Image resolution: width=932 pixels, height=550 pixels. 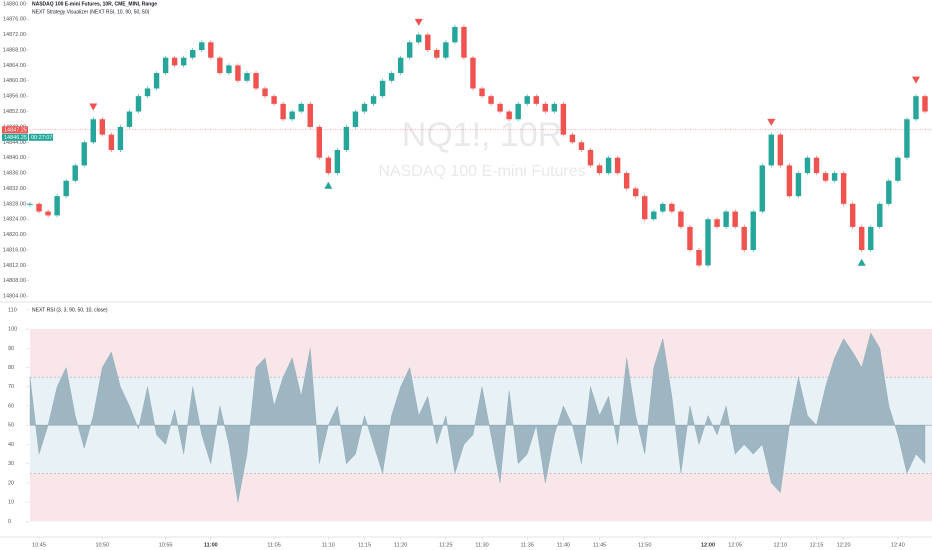 What do you see at coordinates (445, 545) in the screenshot?
I see `x-tick-label: 11:25` at bounding box center [445, 545].